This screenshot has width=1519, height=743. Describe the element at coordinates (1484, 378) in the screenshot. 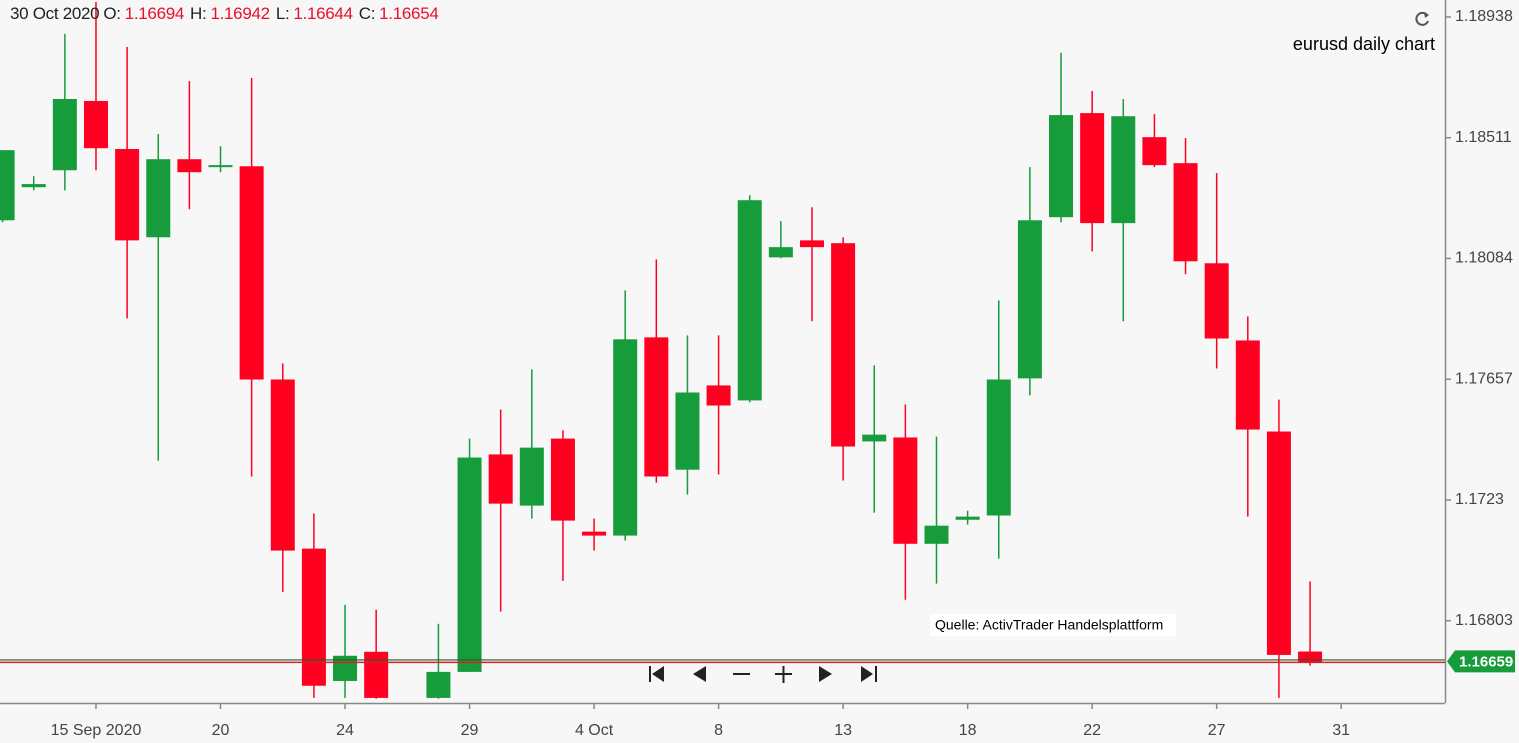

I see `y-tick-label: 1.17657` at that location.